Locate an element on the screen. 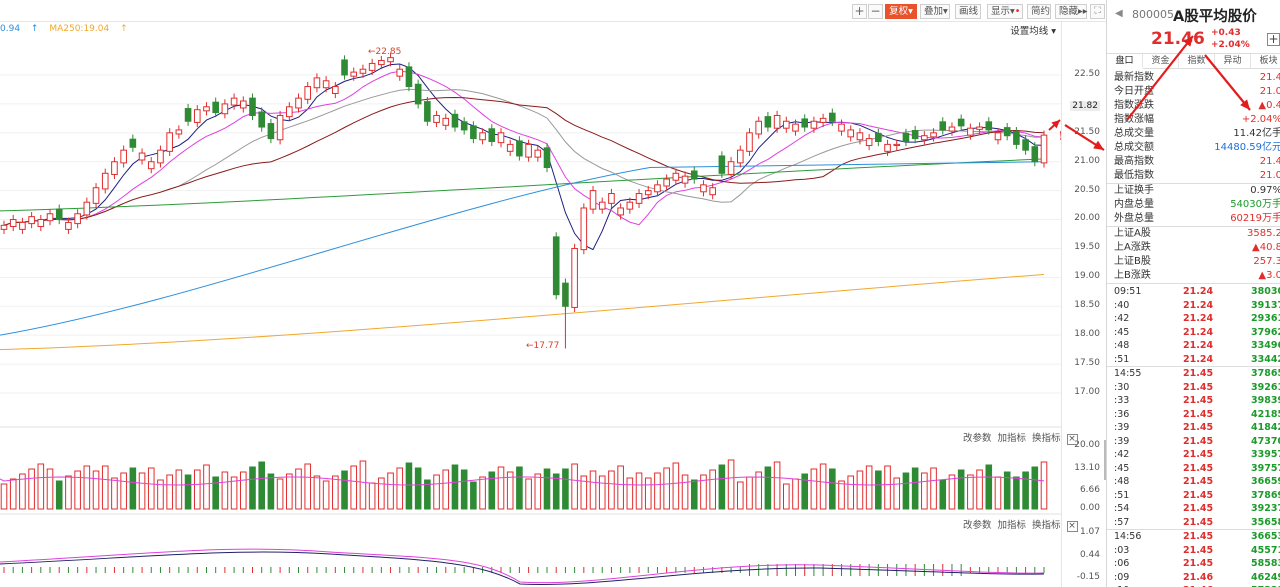  macd-change-params: 改参数 is located at coordinates (977, 525).